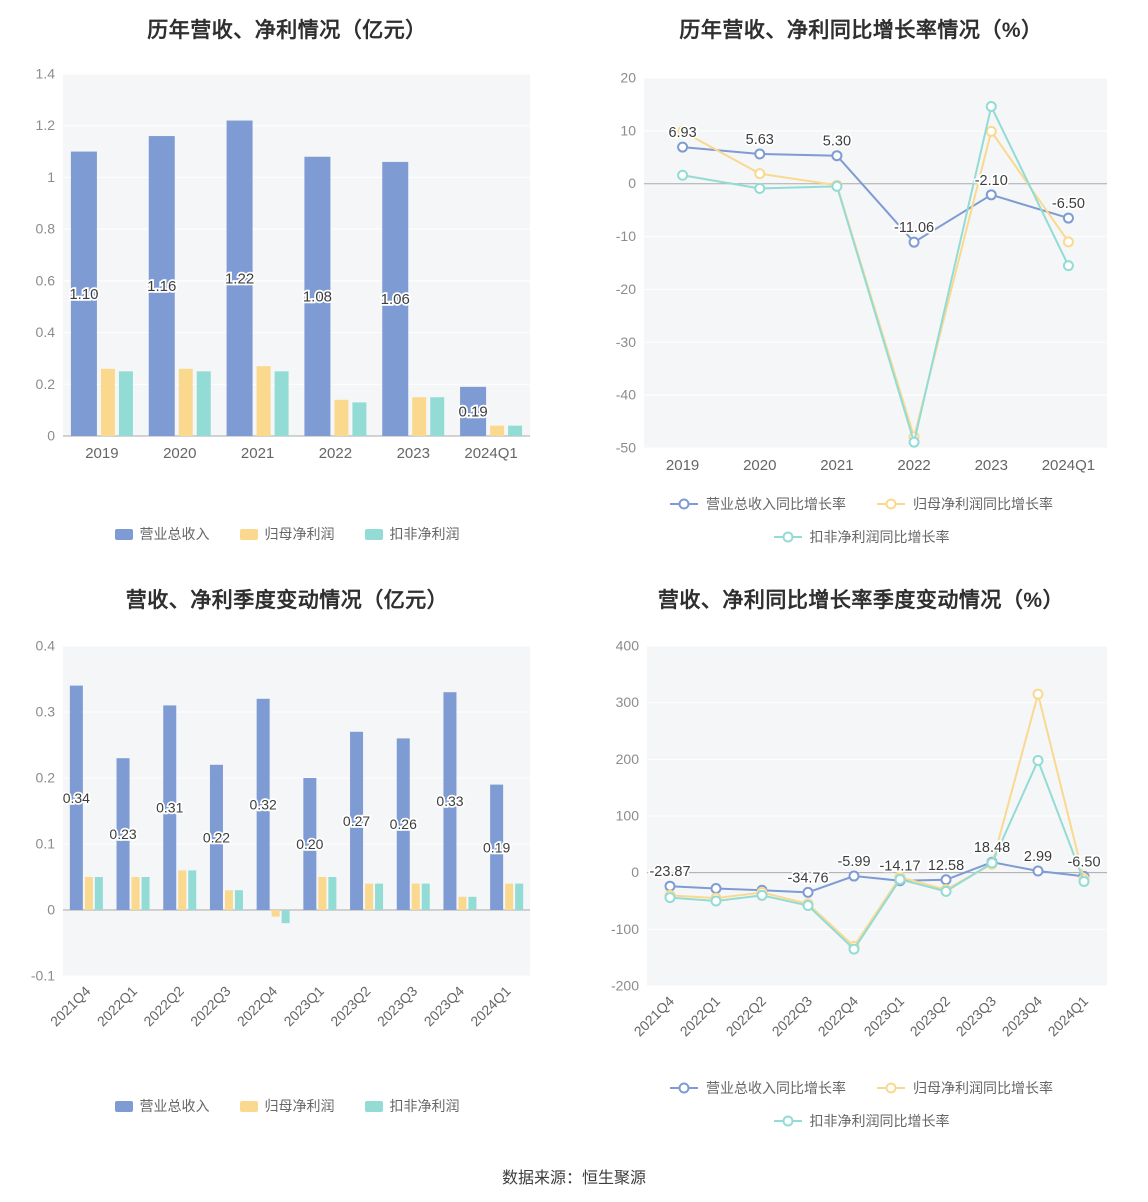 The height and width of the screenshot is (1202, 1148). I want to click on y-tick-label: -10, so click(625, 236).